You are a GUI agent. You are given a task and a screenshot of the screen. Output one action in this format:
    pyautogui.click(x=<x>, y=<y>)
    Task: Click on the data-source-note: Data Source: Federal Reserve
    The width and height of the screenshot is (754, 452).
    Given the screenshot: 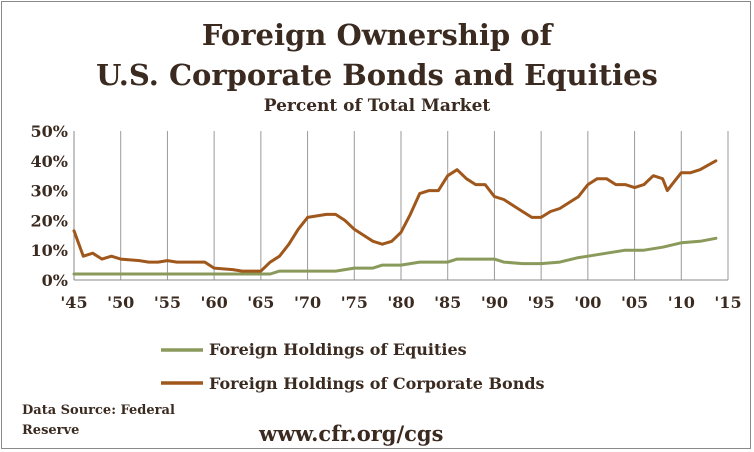 What is the action you would take?
    pyautogui.click(x=98, y=420)
    